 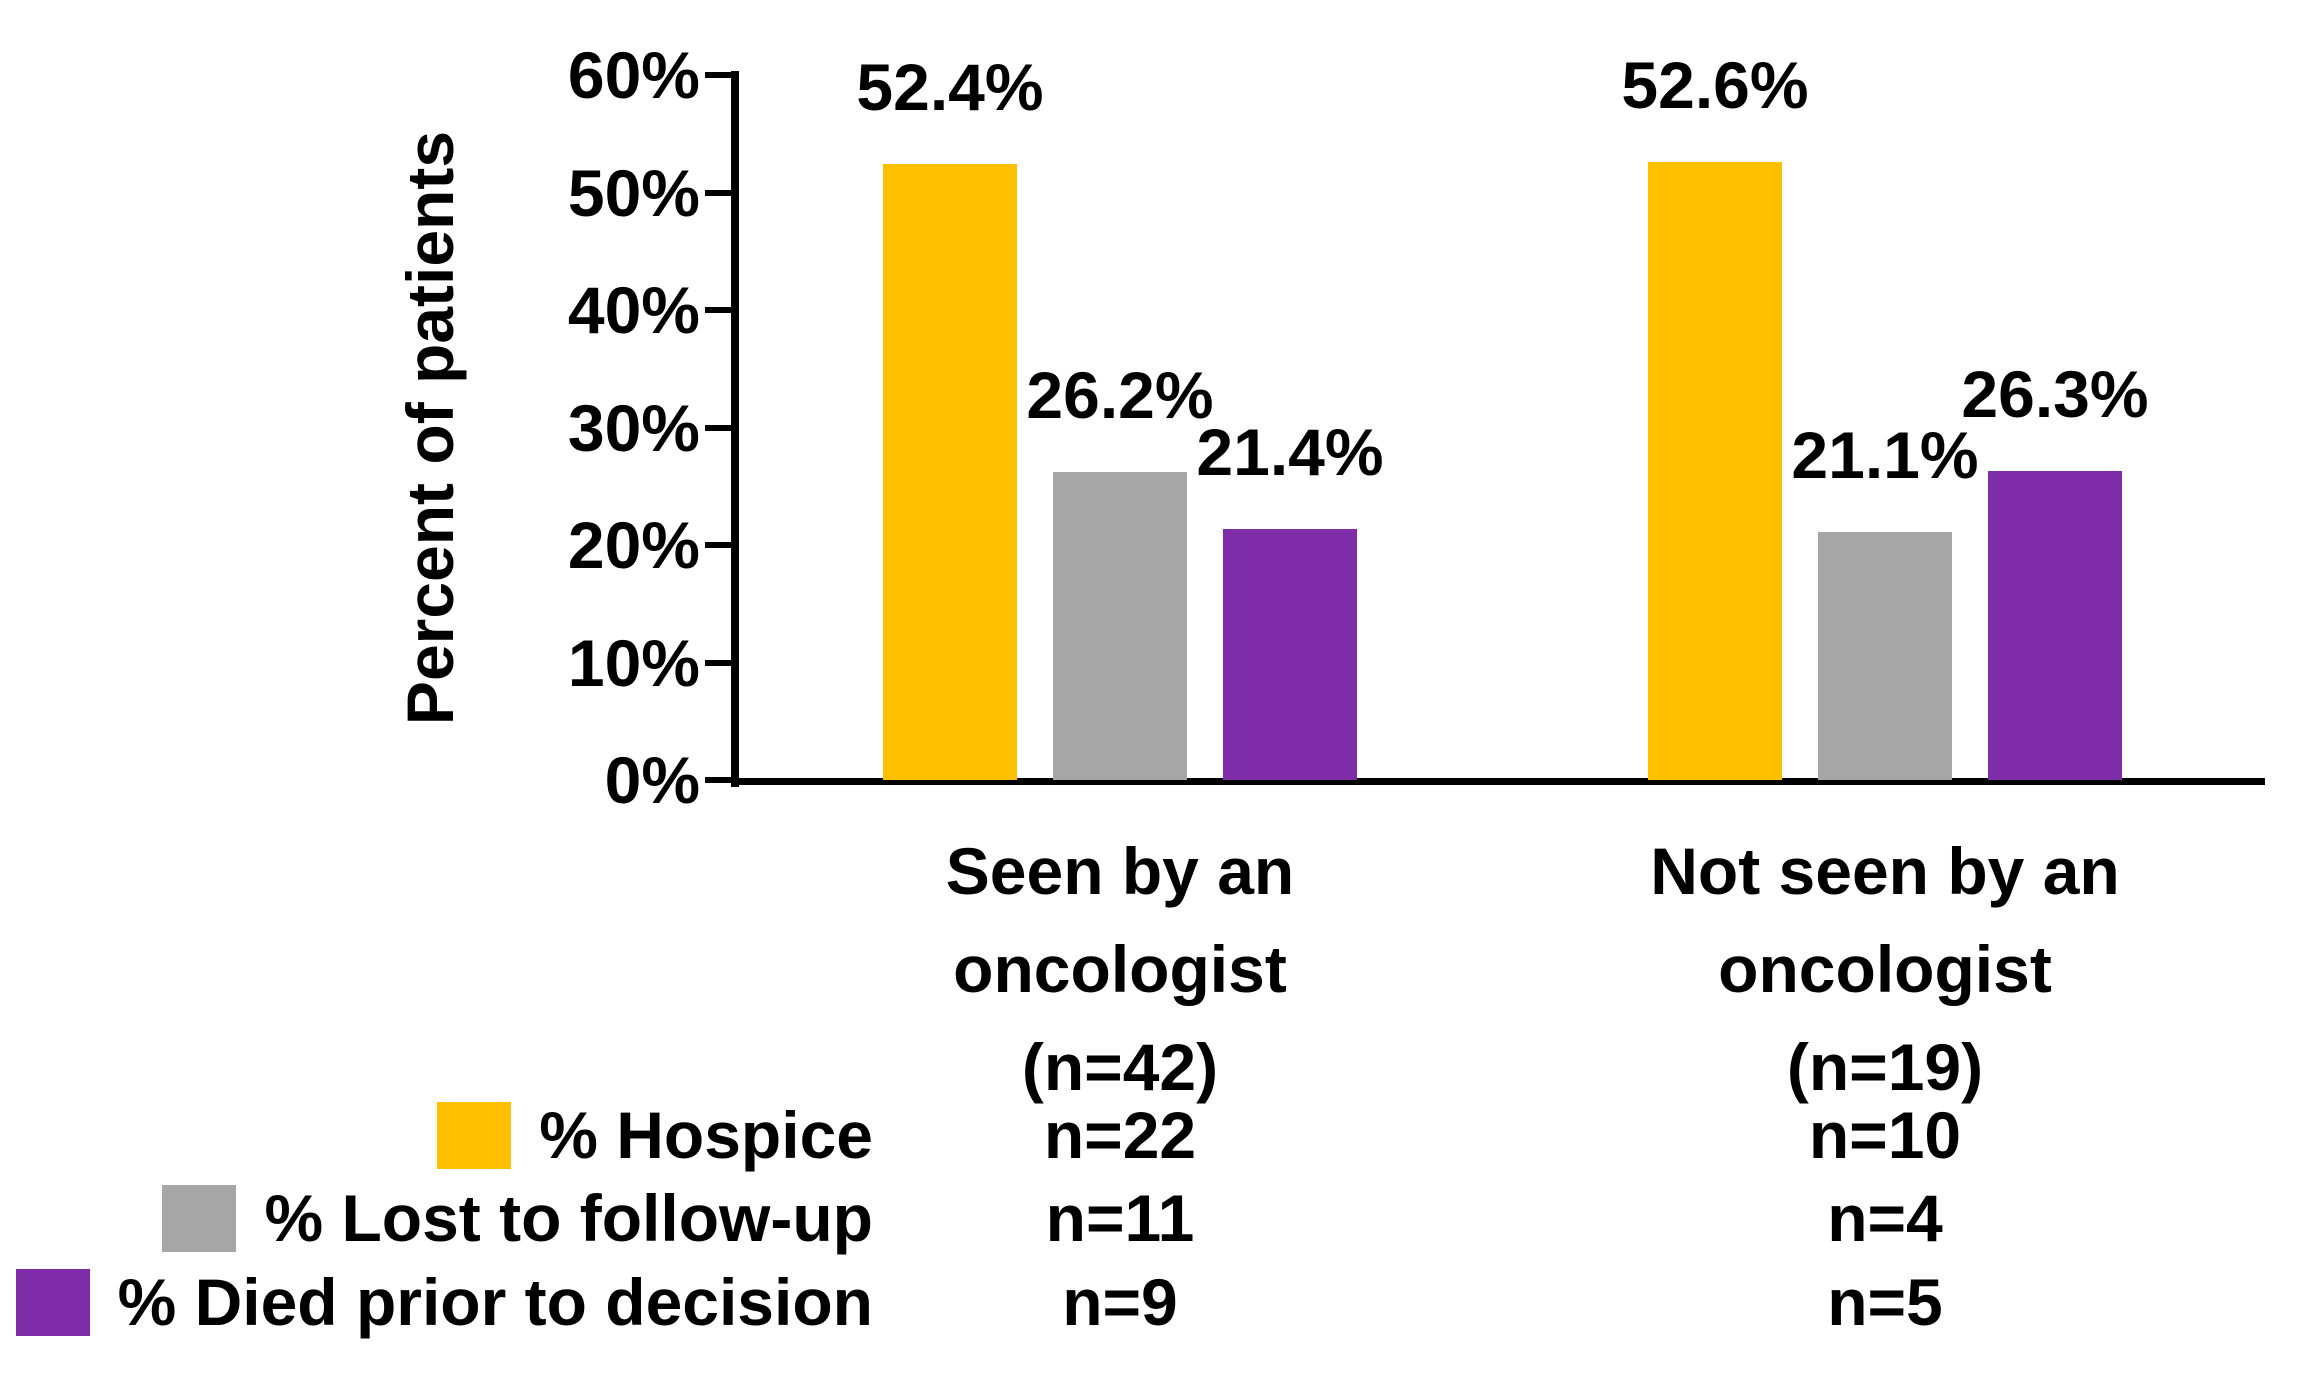 I want to click on legend-swatch-hospice, so click(x=474, y=1135).